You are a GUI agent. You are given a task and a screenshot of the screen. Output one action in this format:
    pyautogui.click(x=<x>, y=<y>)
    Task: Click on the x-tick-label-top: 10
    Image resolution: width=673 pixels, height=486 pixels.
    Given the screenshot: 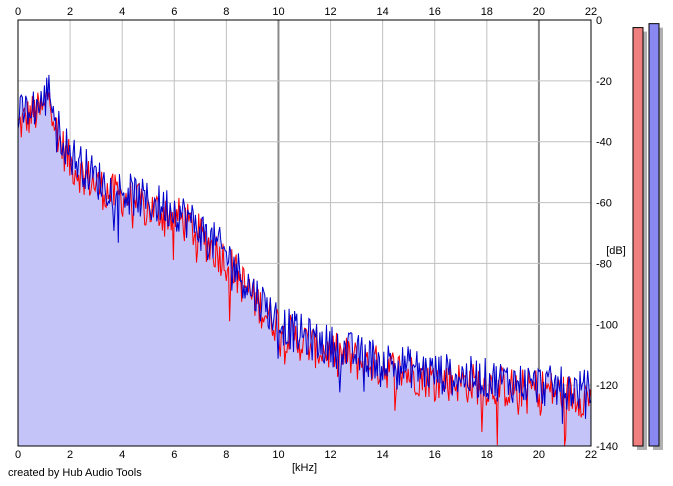 What is the action you would take?
    pyautogui.click(x=278, y=12)
    